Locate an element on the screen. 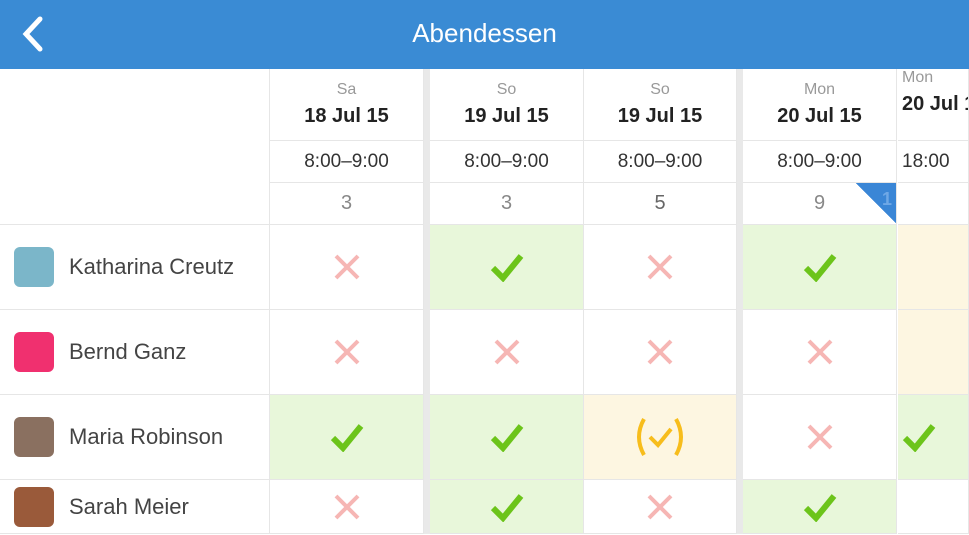 This screenshot has width=969, height=535. participant-row-name: Bernd Ganz is located at coordinates (135, 352).